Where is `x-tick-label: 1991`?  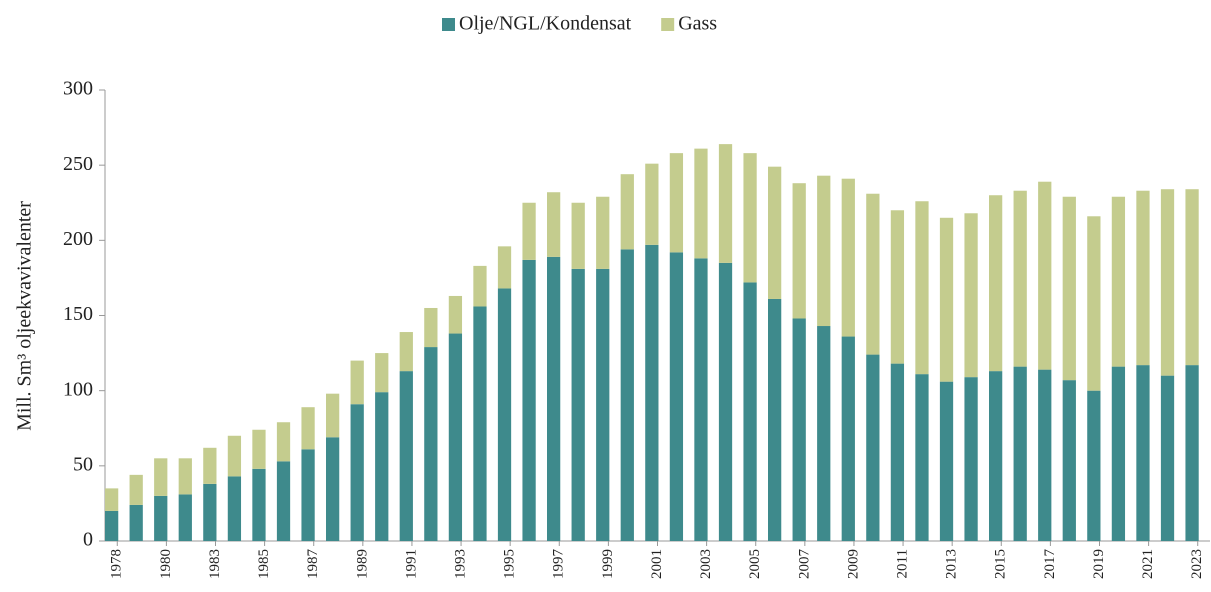
x-tick-label: 1991 is located at coordinates (411, 564).